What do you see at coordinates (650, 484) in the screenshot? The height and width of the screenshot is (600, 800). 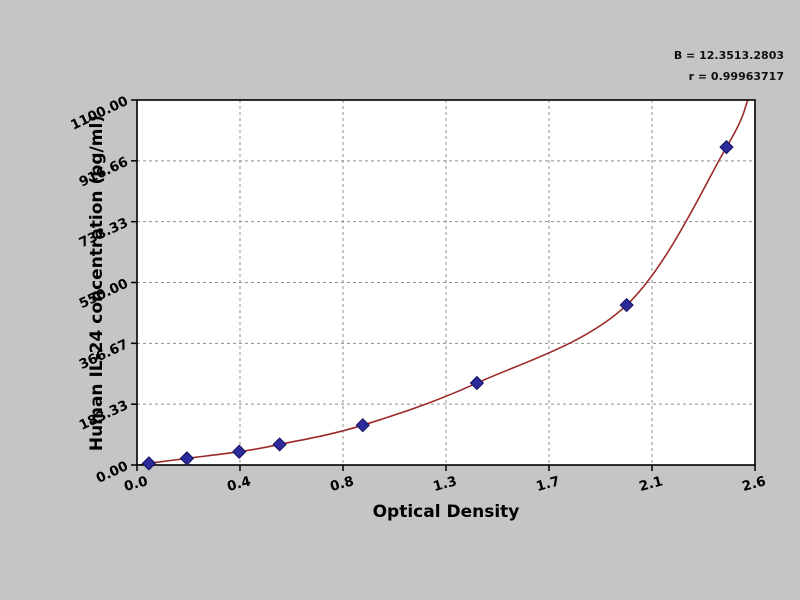 I see `svg-text: 2.1` at bounding box center [650, 484].